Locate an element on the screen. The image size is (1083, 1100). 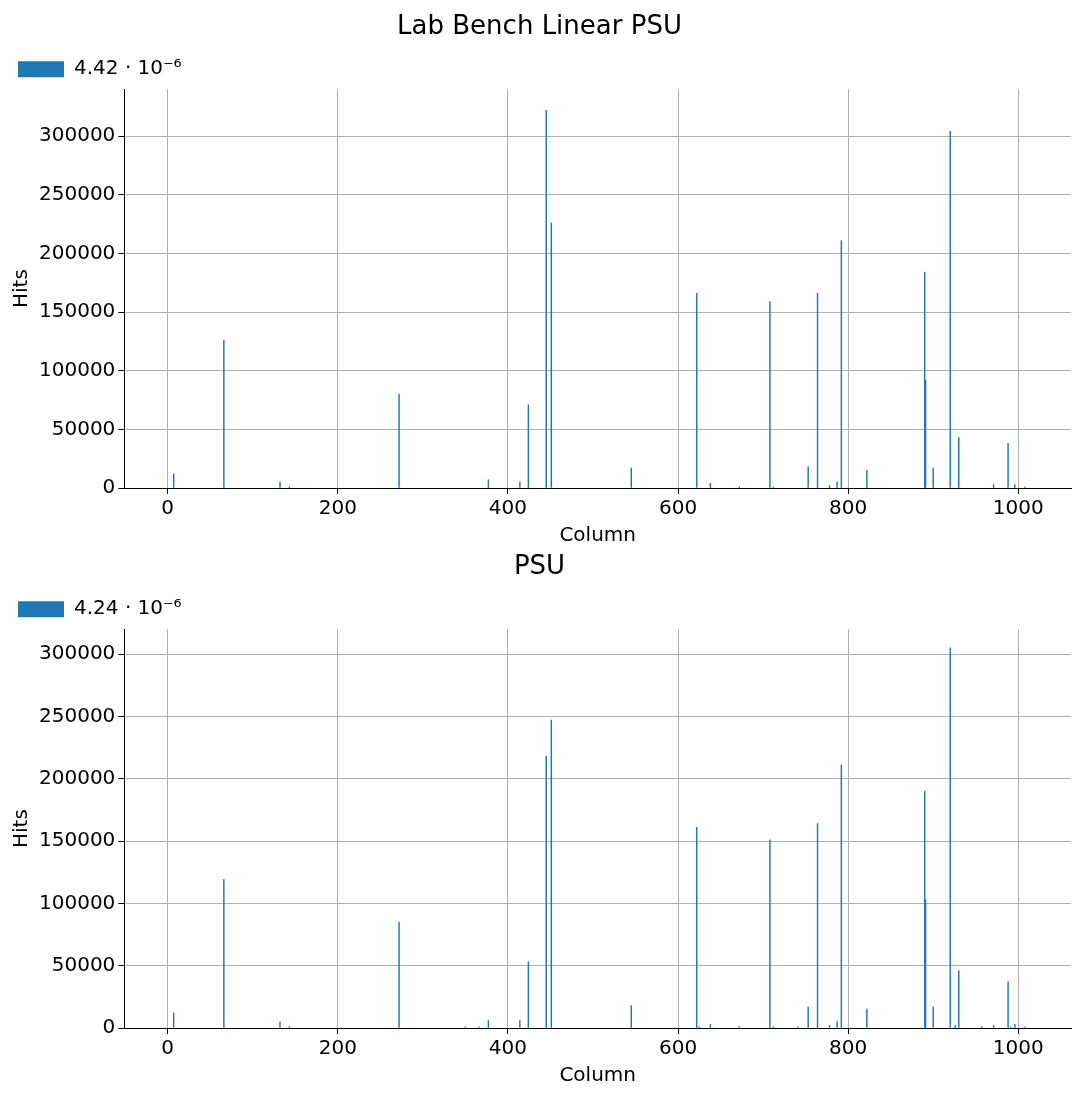
legend-label: 4.42 · 10⁻⁶ is located at coordinates (128, 67).